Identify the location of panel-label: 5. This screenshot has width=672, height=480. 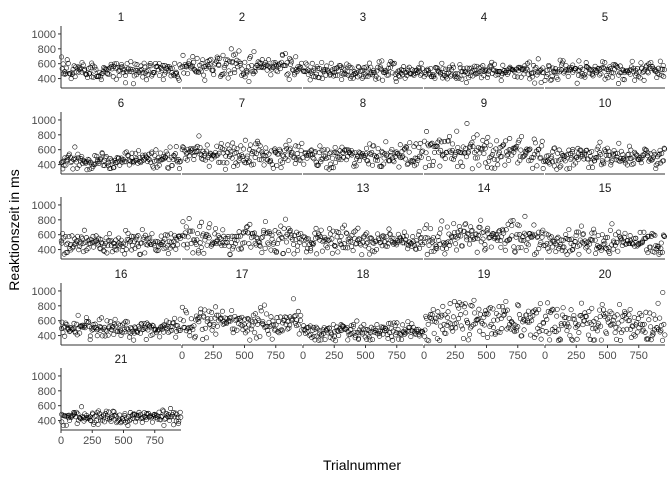
(605, 18).